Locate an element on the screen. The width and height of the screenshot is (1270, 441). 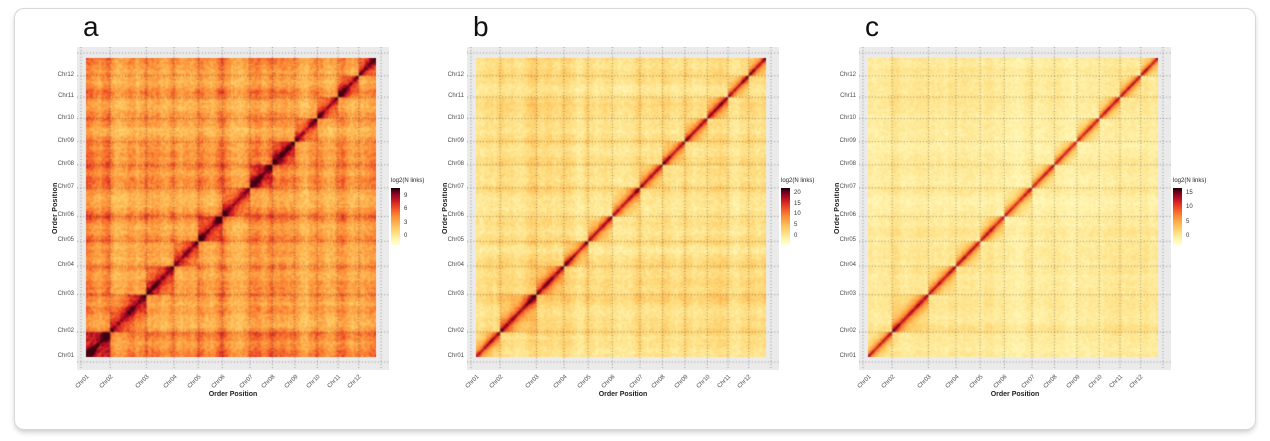
legend-tick-label: 20 is located at coordinates (797, 192).